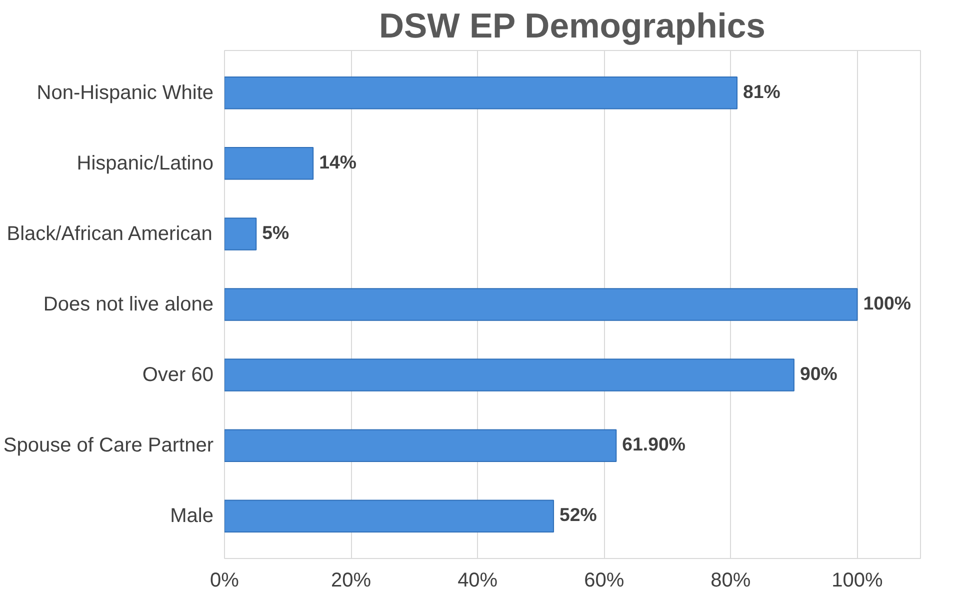  I want to click on data-label: 90%, so click(819, 373).